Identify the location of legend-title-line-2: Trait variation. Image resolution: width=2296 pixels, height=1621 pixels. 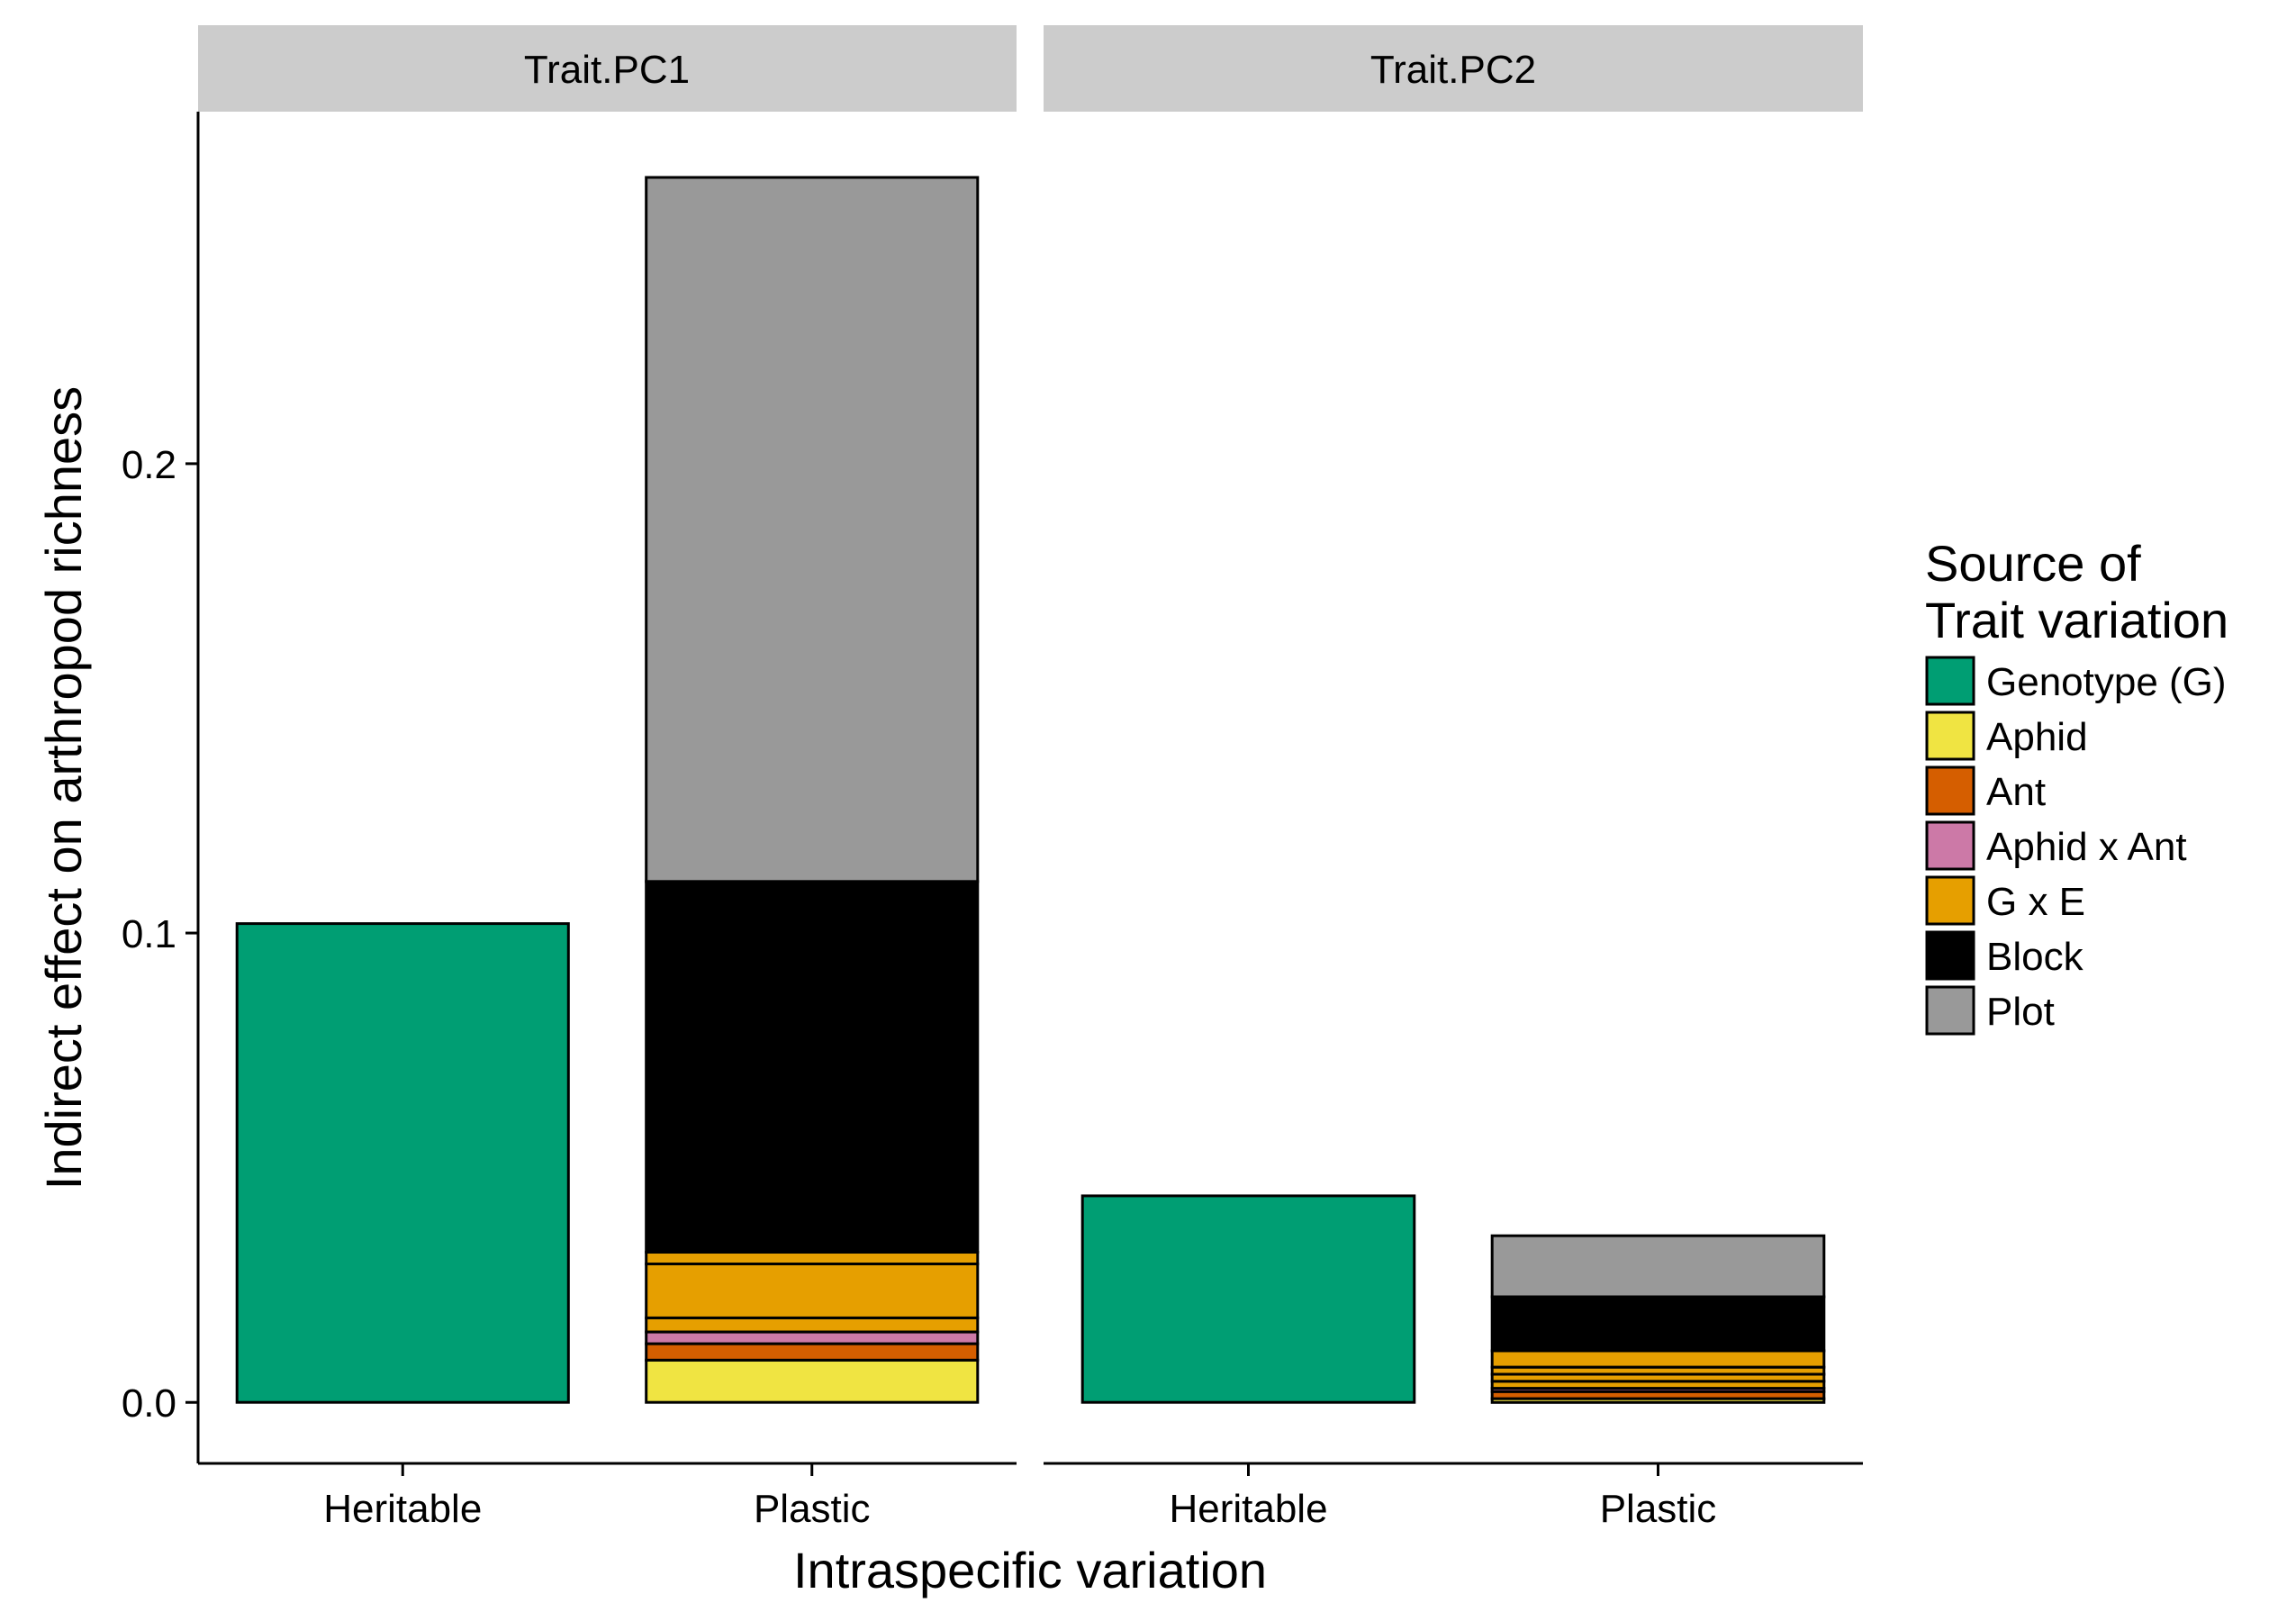
(2076, 620).